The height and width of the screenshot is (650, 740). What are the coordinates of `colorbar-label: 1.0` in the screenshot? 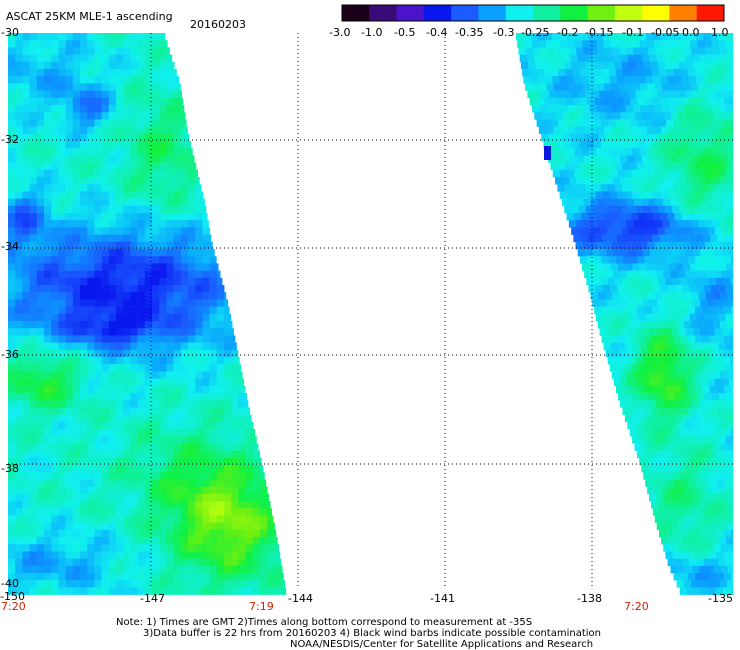 It's located at (720, 32).